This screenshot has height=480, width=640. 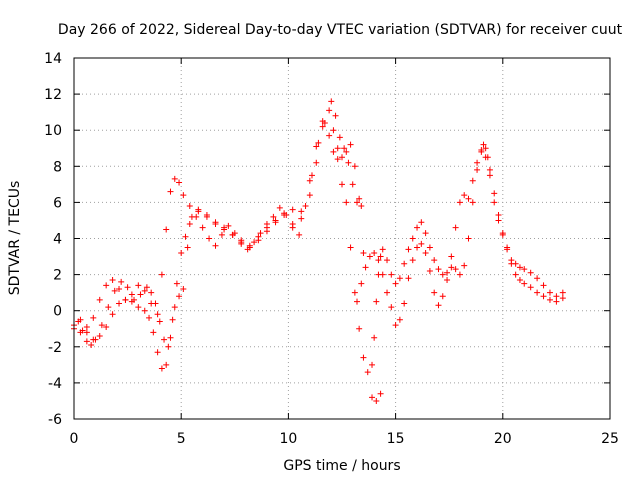 What do you see at coordinates (396, 439) in the screenshot?
I see `x-tick-label: 15` at bounding box center [396, 439].